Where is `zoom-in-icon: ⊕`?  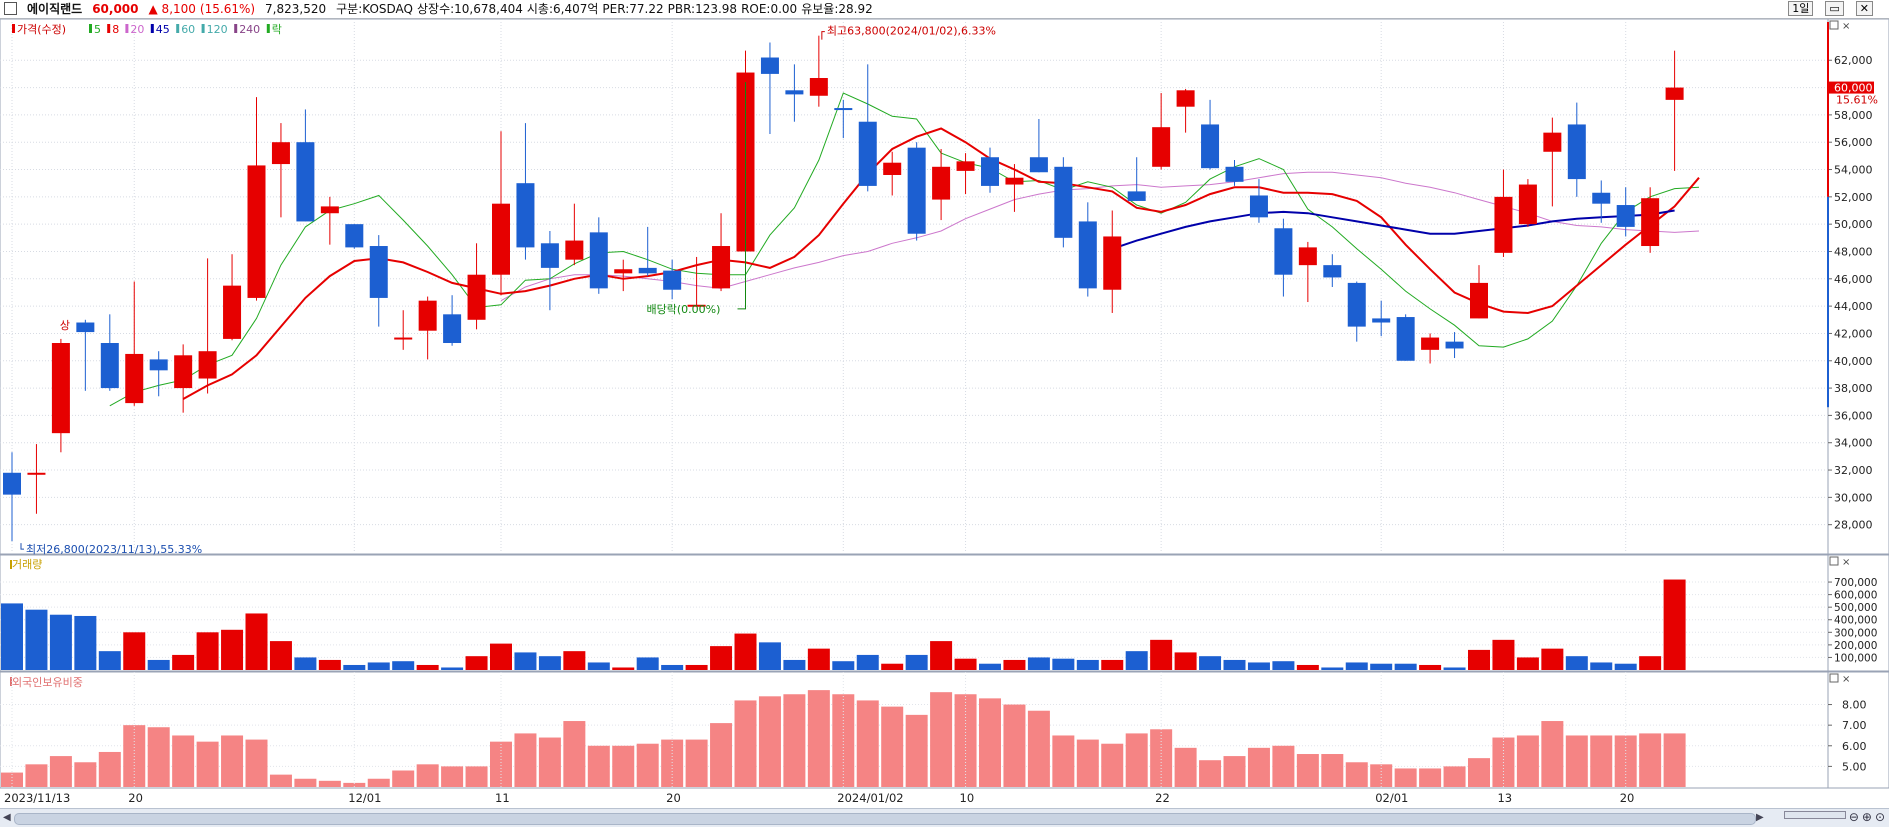 zoom-in-icon: ⊕ is located at coordinates (1866, 817).